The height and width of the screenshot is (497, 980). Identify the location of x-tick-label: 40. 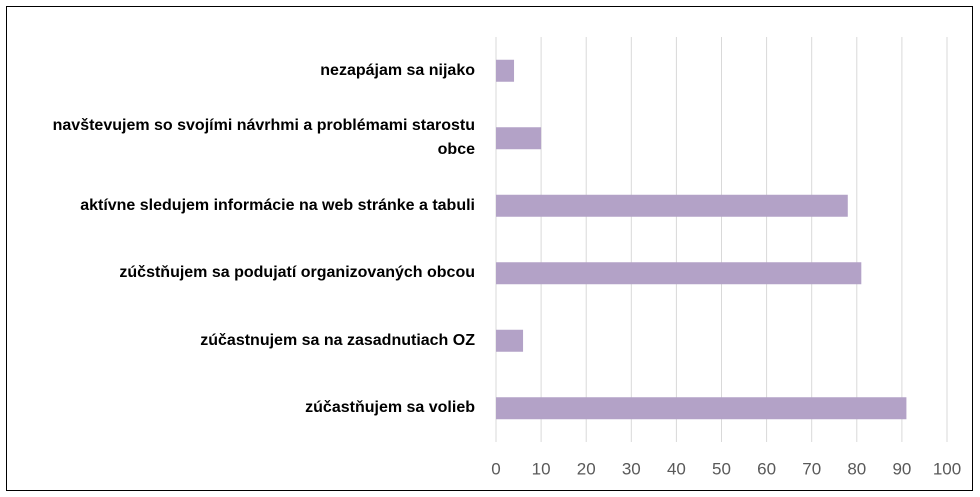
(676, 468).